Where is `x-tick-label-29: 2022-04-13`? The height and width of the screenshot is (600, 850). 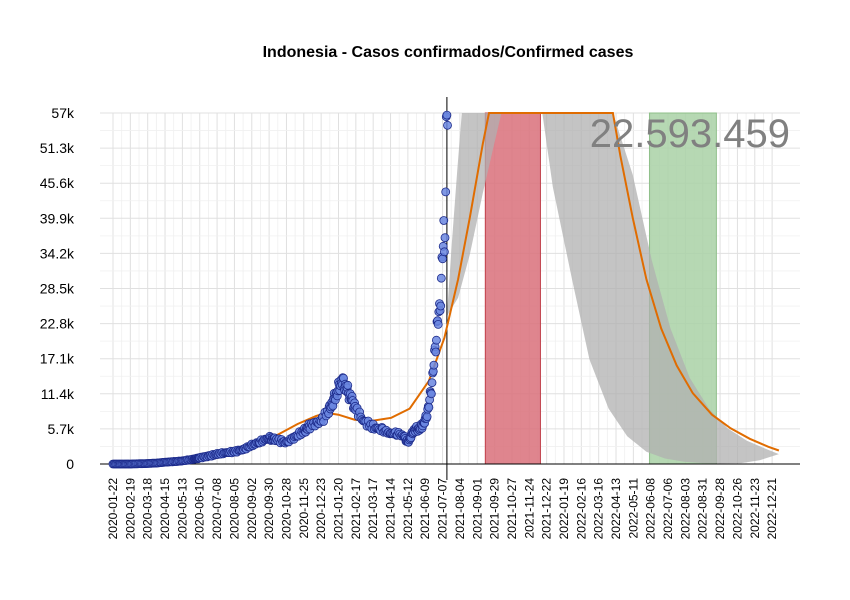
x-tick-label-29: 2022-04-13 is located at coordinates (616, 509).